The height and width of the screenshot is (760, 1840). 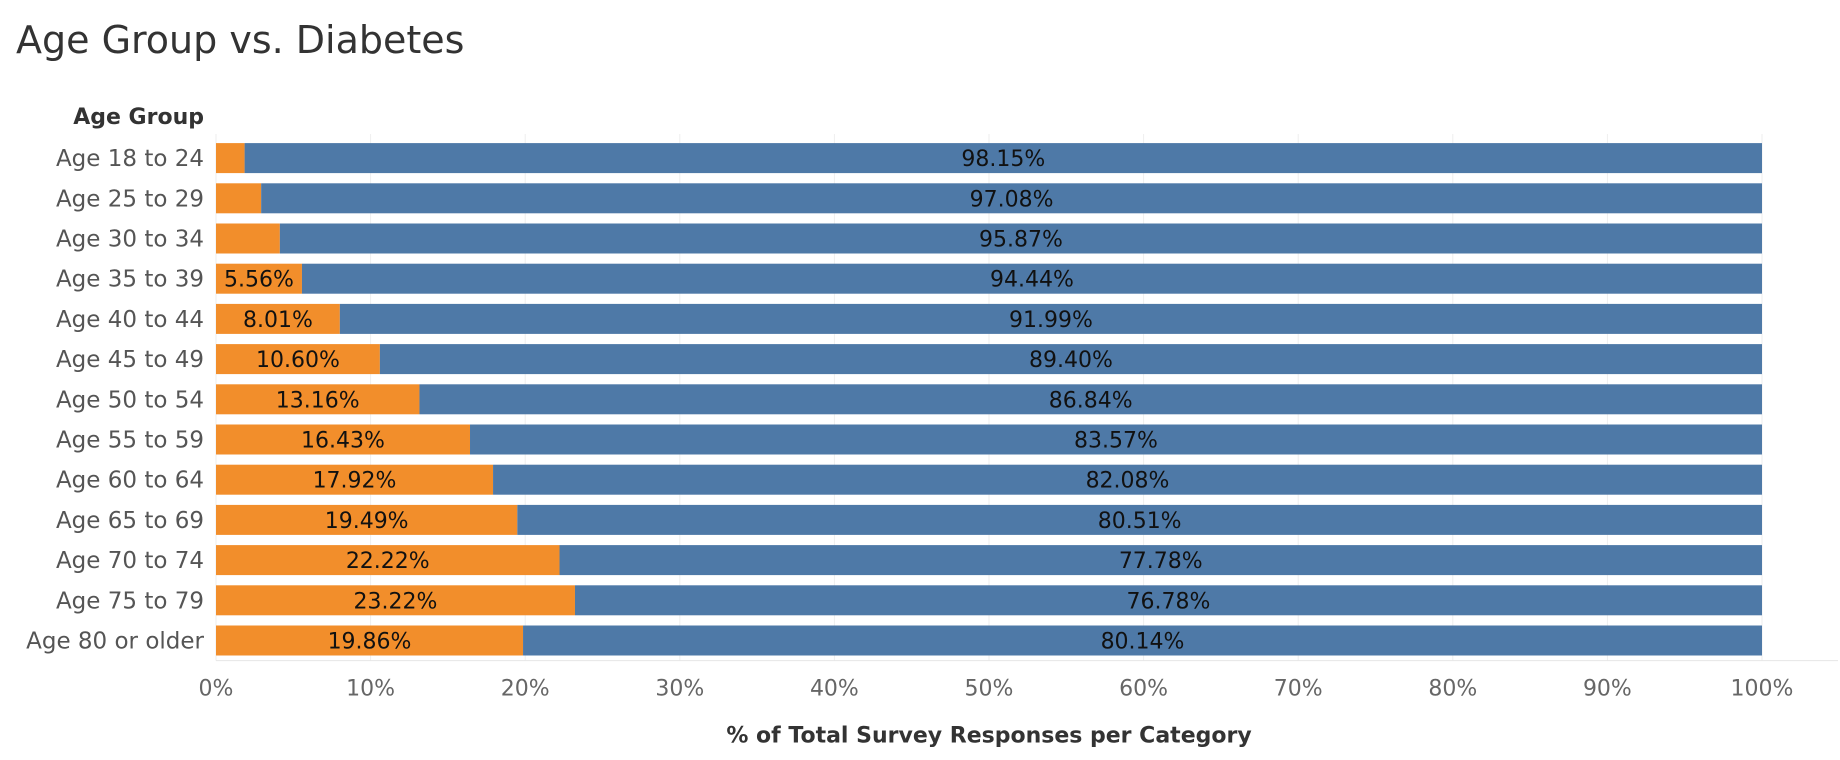 I want to click on data-label: 16.43%, so click(x=343, y=441).